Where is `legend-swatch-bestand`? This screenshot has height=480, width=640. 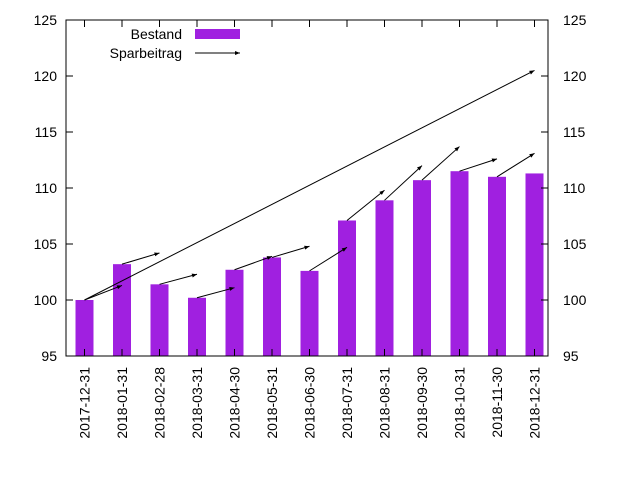
legend-swatch-bestand is located at coordinates (217, 34).